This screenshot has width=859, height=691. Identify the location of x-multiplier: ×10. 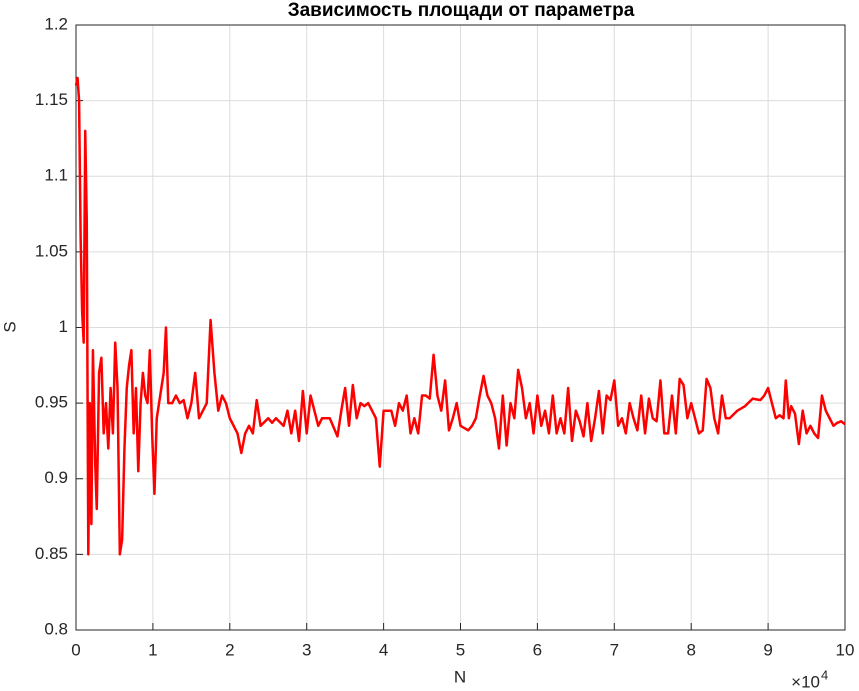
(805, 681).